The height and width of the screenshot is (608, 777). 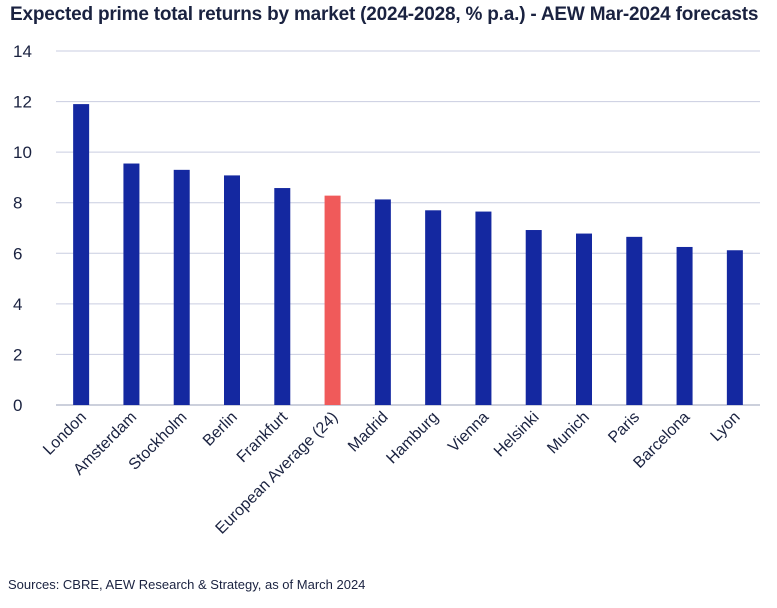 What do you see at coordinates (568, 433) in the screenshot?
I see `x-category-label: Munich` at bounding box center [568, 433].